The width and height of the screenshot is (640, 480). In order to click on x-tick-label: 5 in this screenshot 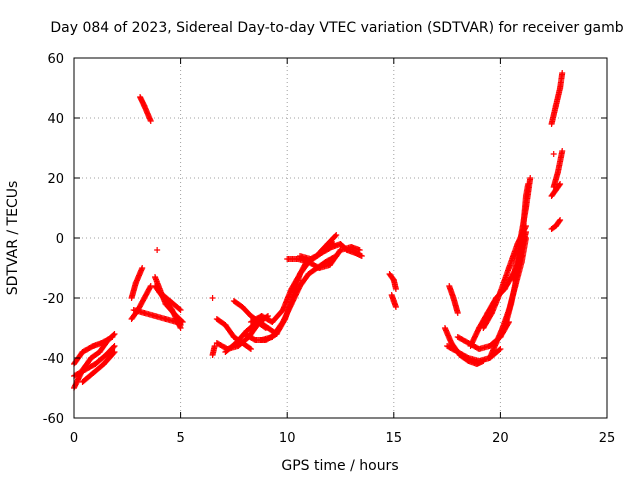, I will do `click(180, 438)`.